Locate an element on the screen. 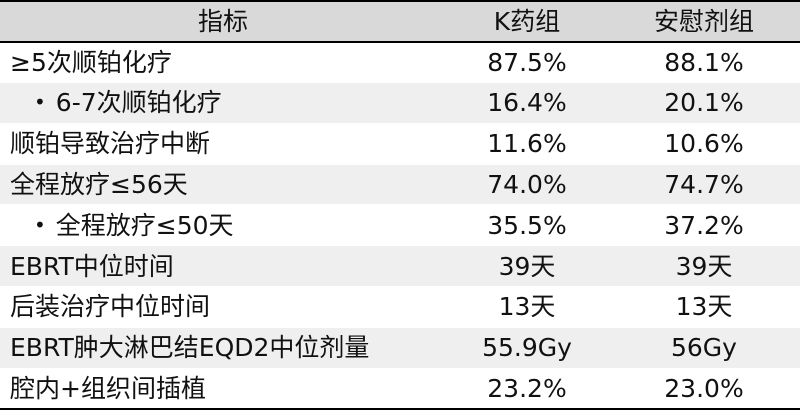 Image resolution: width=800 pixels, height=410 pixels. placebo-group-value: 13天 is located at coordinates (704, 307).